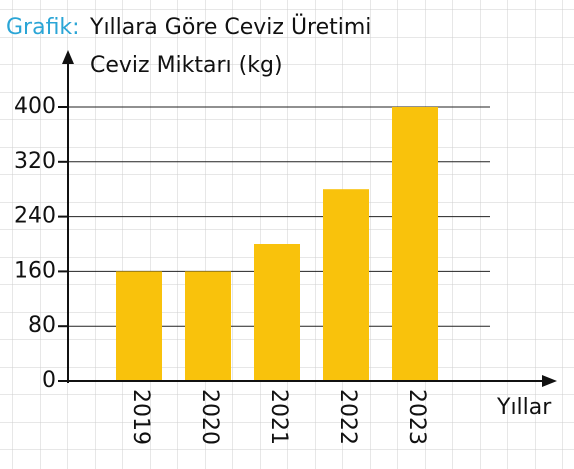 The height and width of the screenshot is (469, 574). I want to click on y-tick-label: 240, so click(35, 216).